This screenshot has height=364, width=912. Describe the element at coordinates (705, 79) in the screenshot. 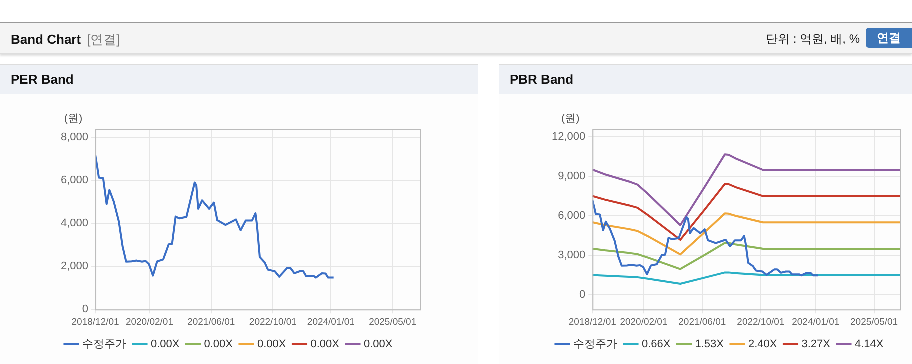

I see `chart-title: PBR Band` at that location.